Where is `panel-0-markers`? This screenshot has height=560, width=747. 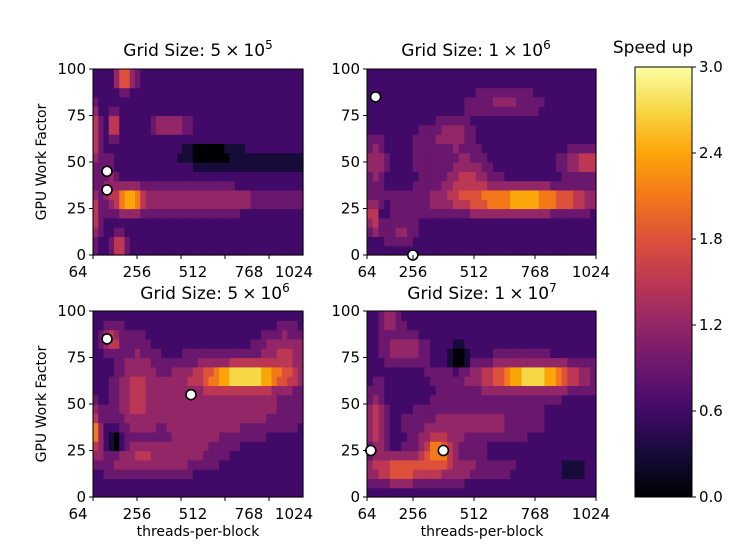
panel-0-markers is located at coordinates (107, 180).